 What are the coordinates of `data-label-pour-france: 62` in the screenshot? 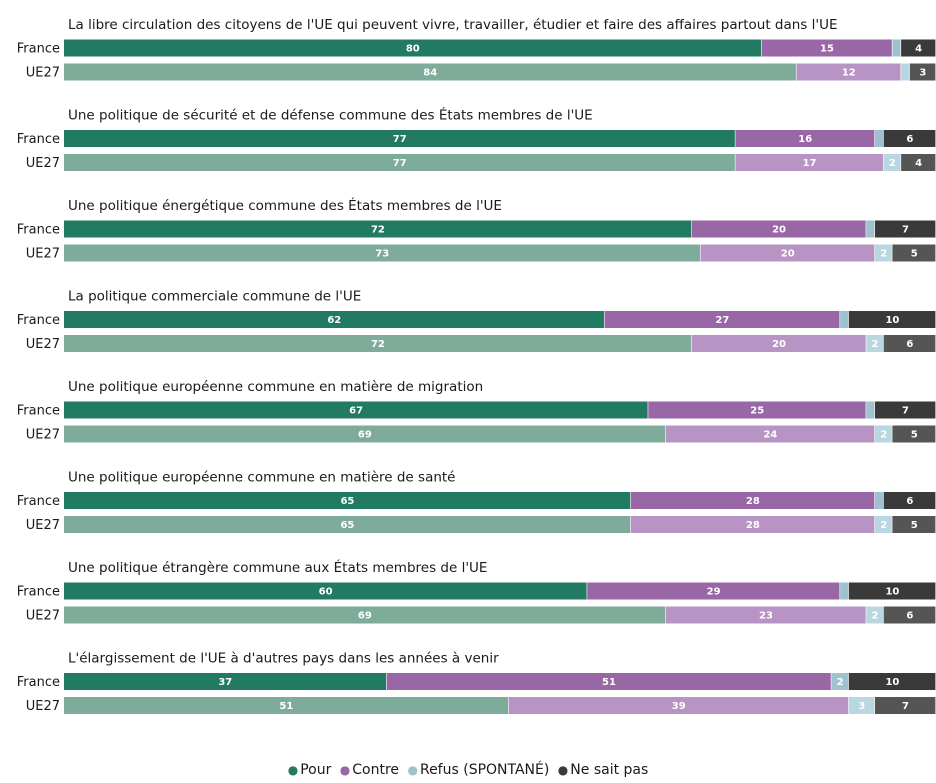 It's located at (334, 320).